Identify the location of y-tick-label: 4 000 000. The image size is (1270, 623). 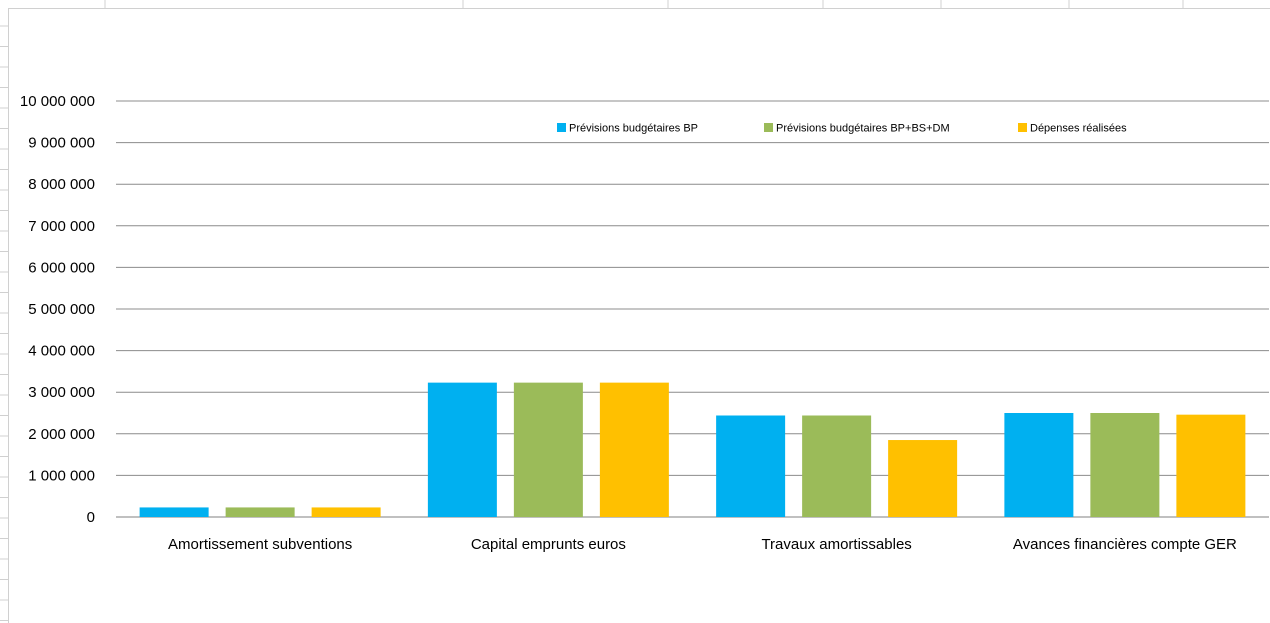
(61, 351).